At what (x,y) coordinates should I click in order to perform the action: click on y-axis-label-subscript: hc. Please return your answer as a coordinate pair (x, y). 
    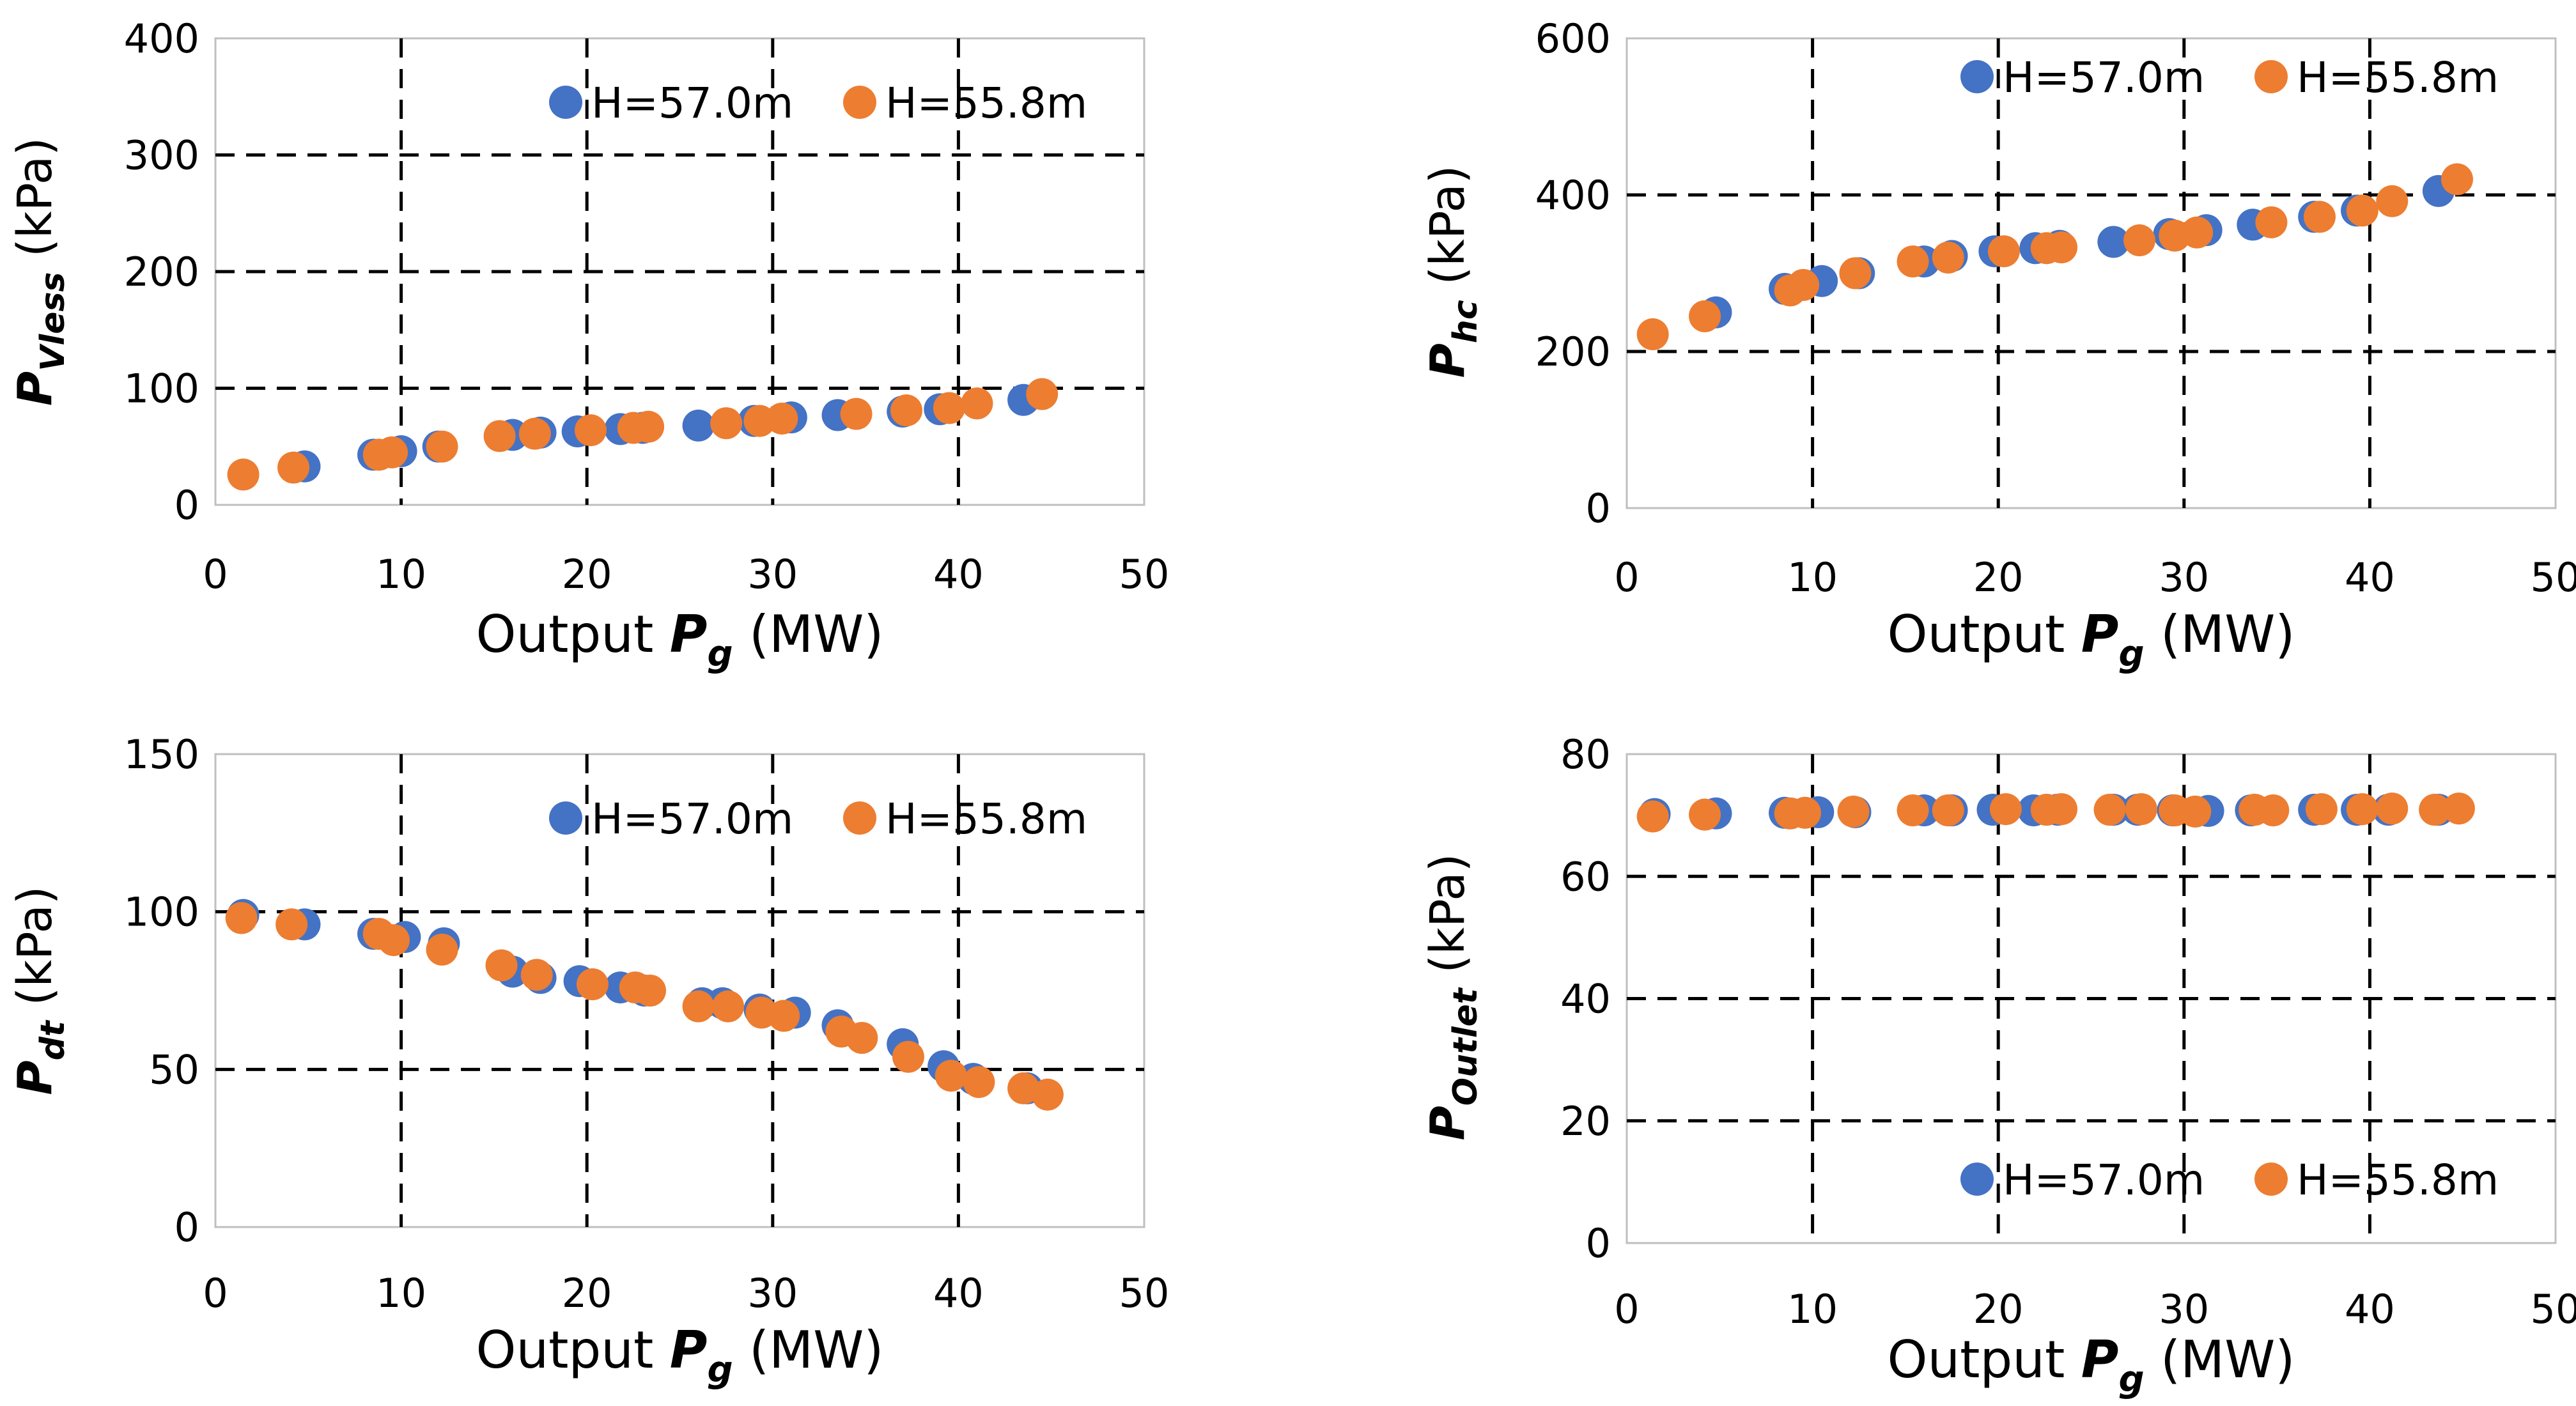
    Looking at the image, I should click on (1466, 321).